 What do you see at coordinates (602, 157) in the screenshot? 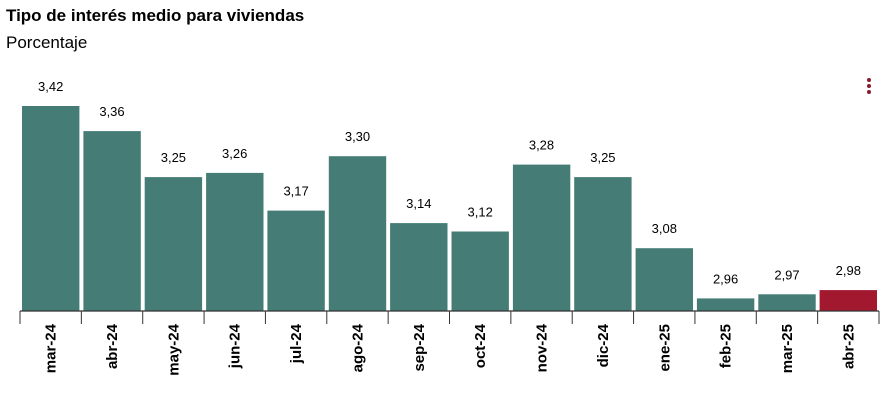
I see `data-label-dic-24: 3,25` at bounding box center [602, 157].